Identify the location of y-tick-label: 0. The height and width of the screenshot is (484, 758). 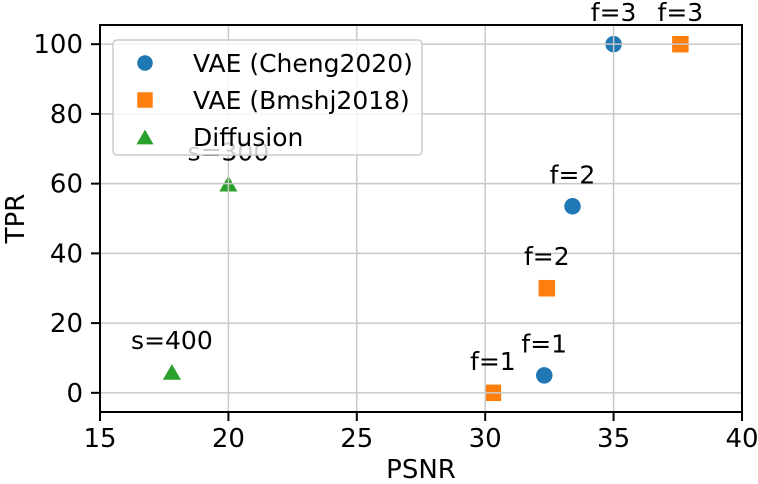
(74, 394).